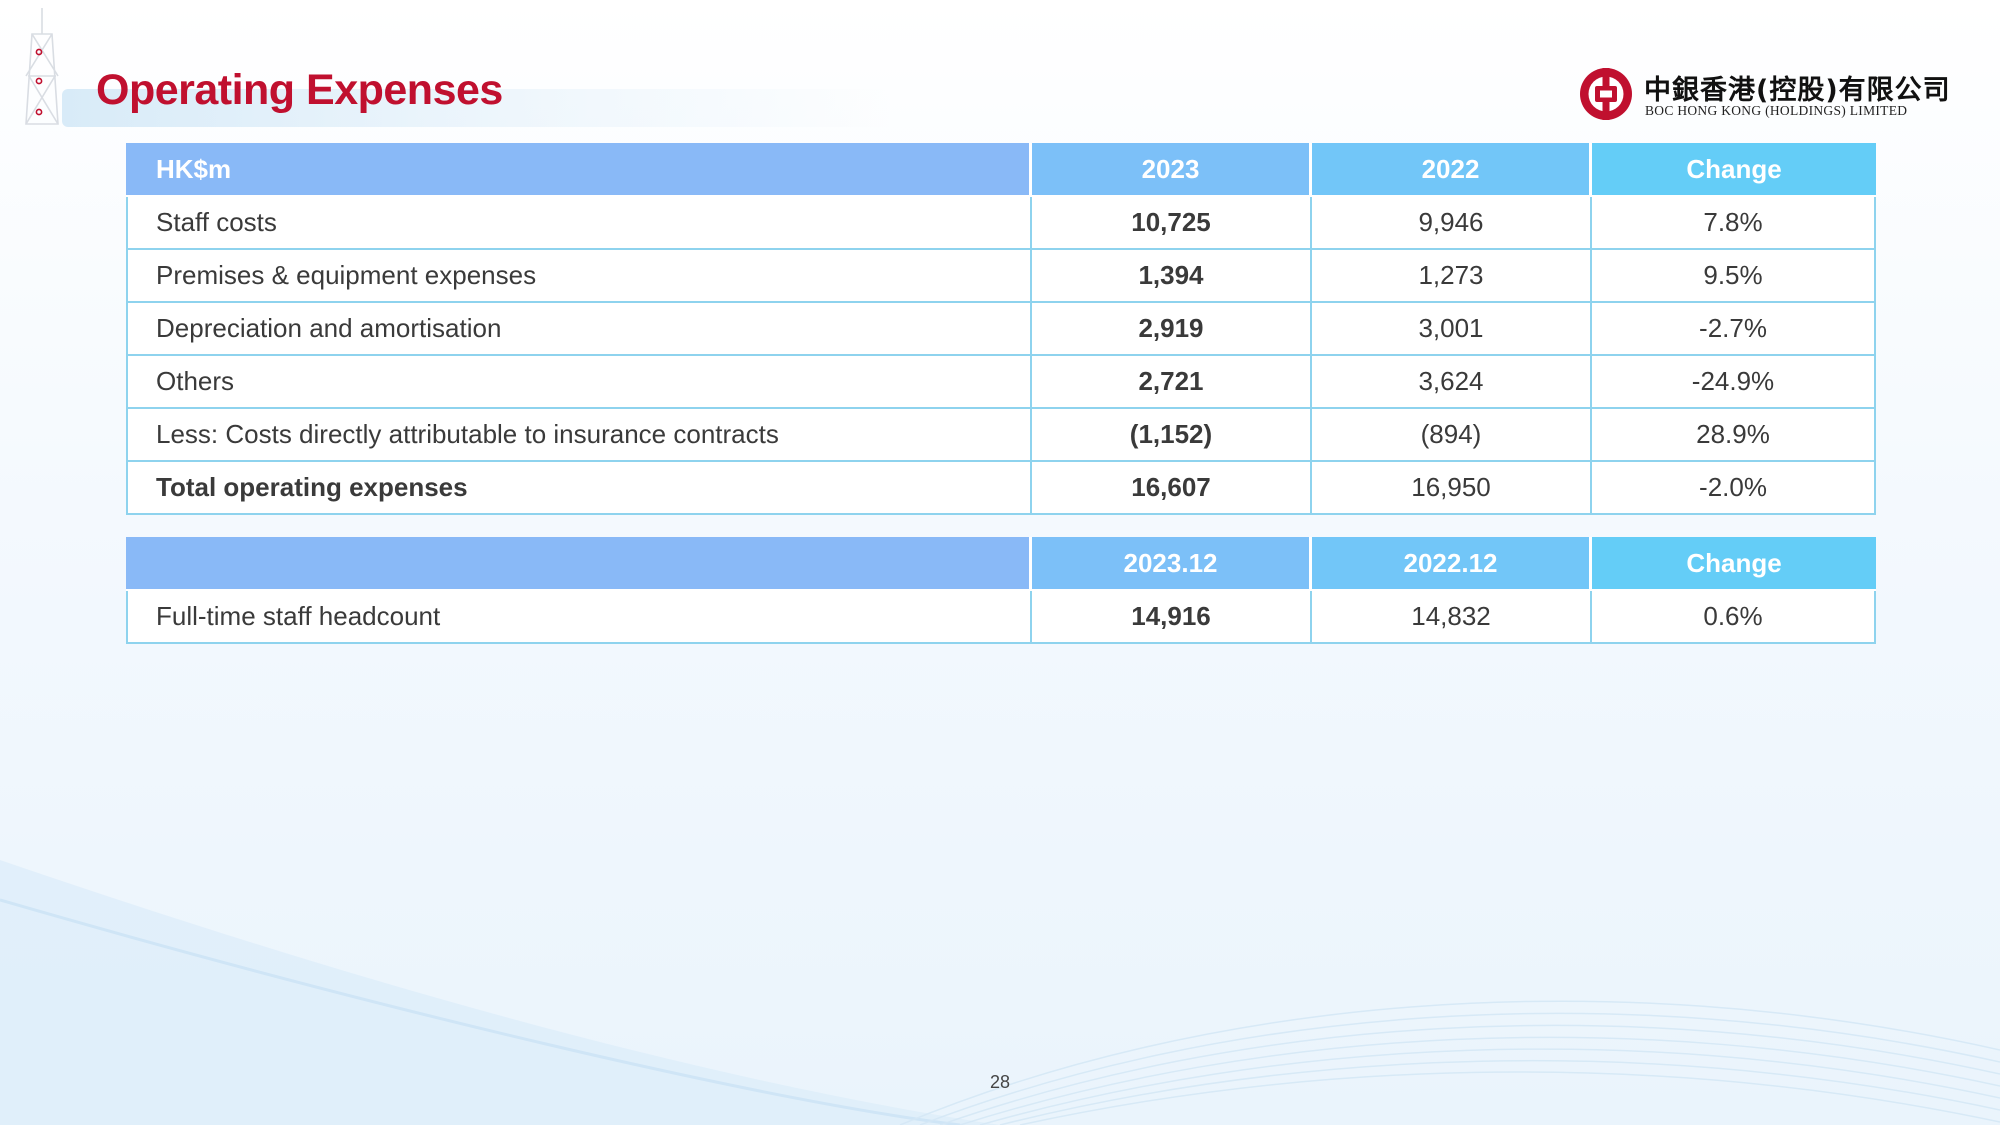  What do you see at coordinates (1452, 435) in the screenshot?
I see `value-2022: (894)` at bounding box center [1452, 435].